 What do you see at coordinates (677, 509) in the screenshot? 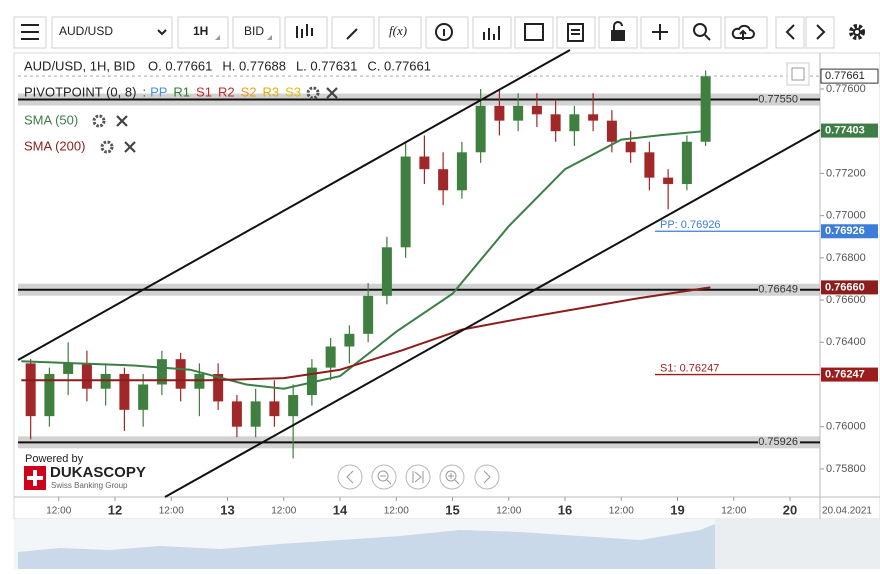
I see `x-tick-label: 19` at bounding box center [677, 509].